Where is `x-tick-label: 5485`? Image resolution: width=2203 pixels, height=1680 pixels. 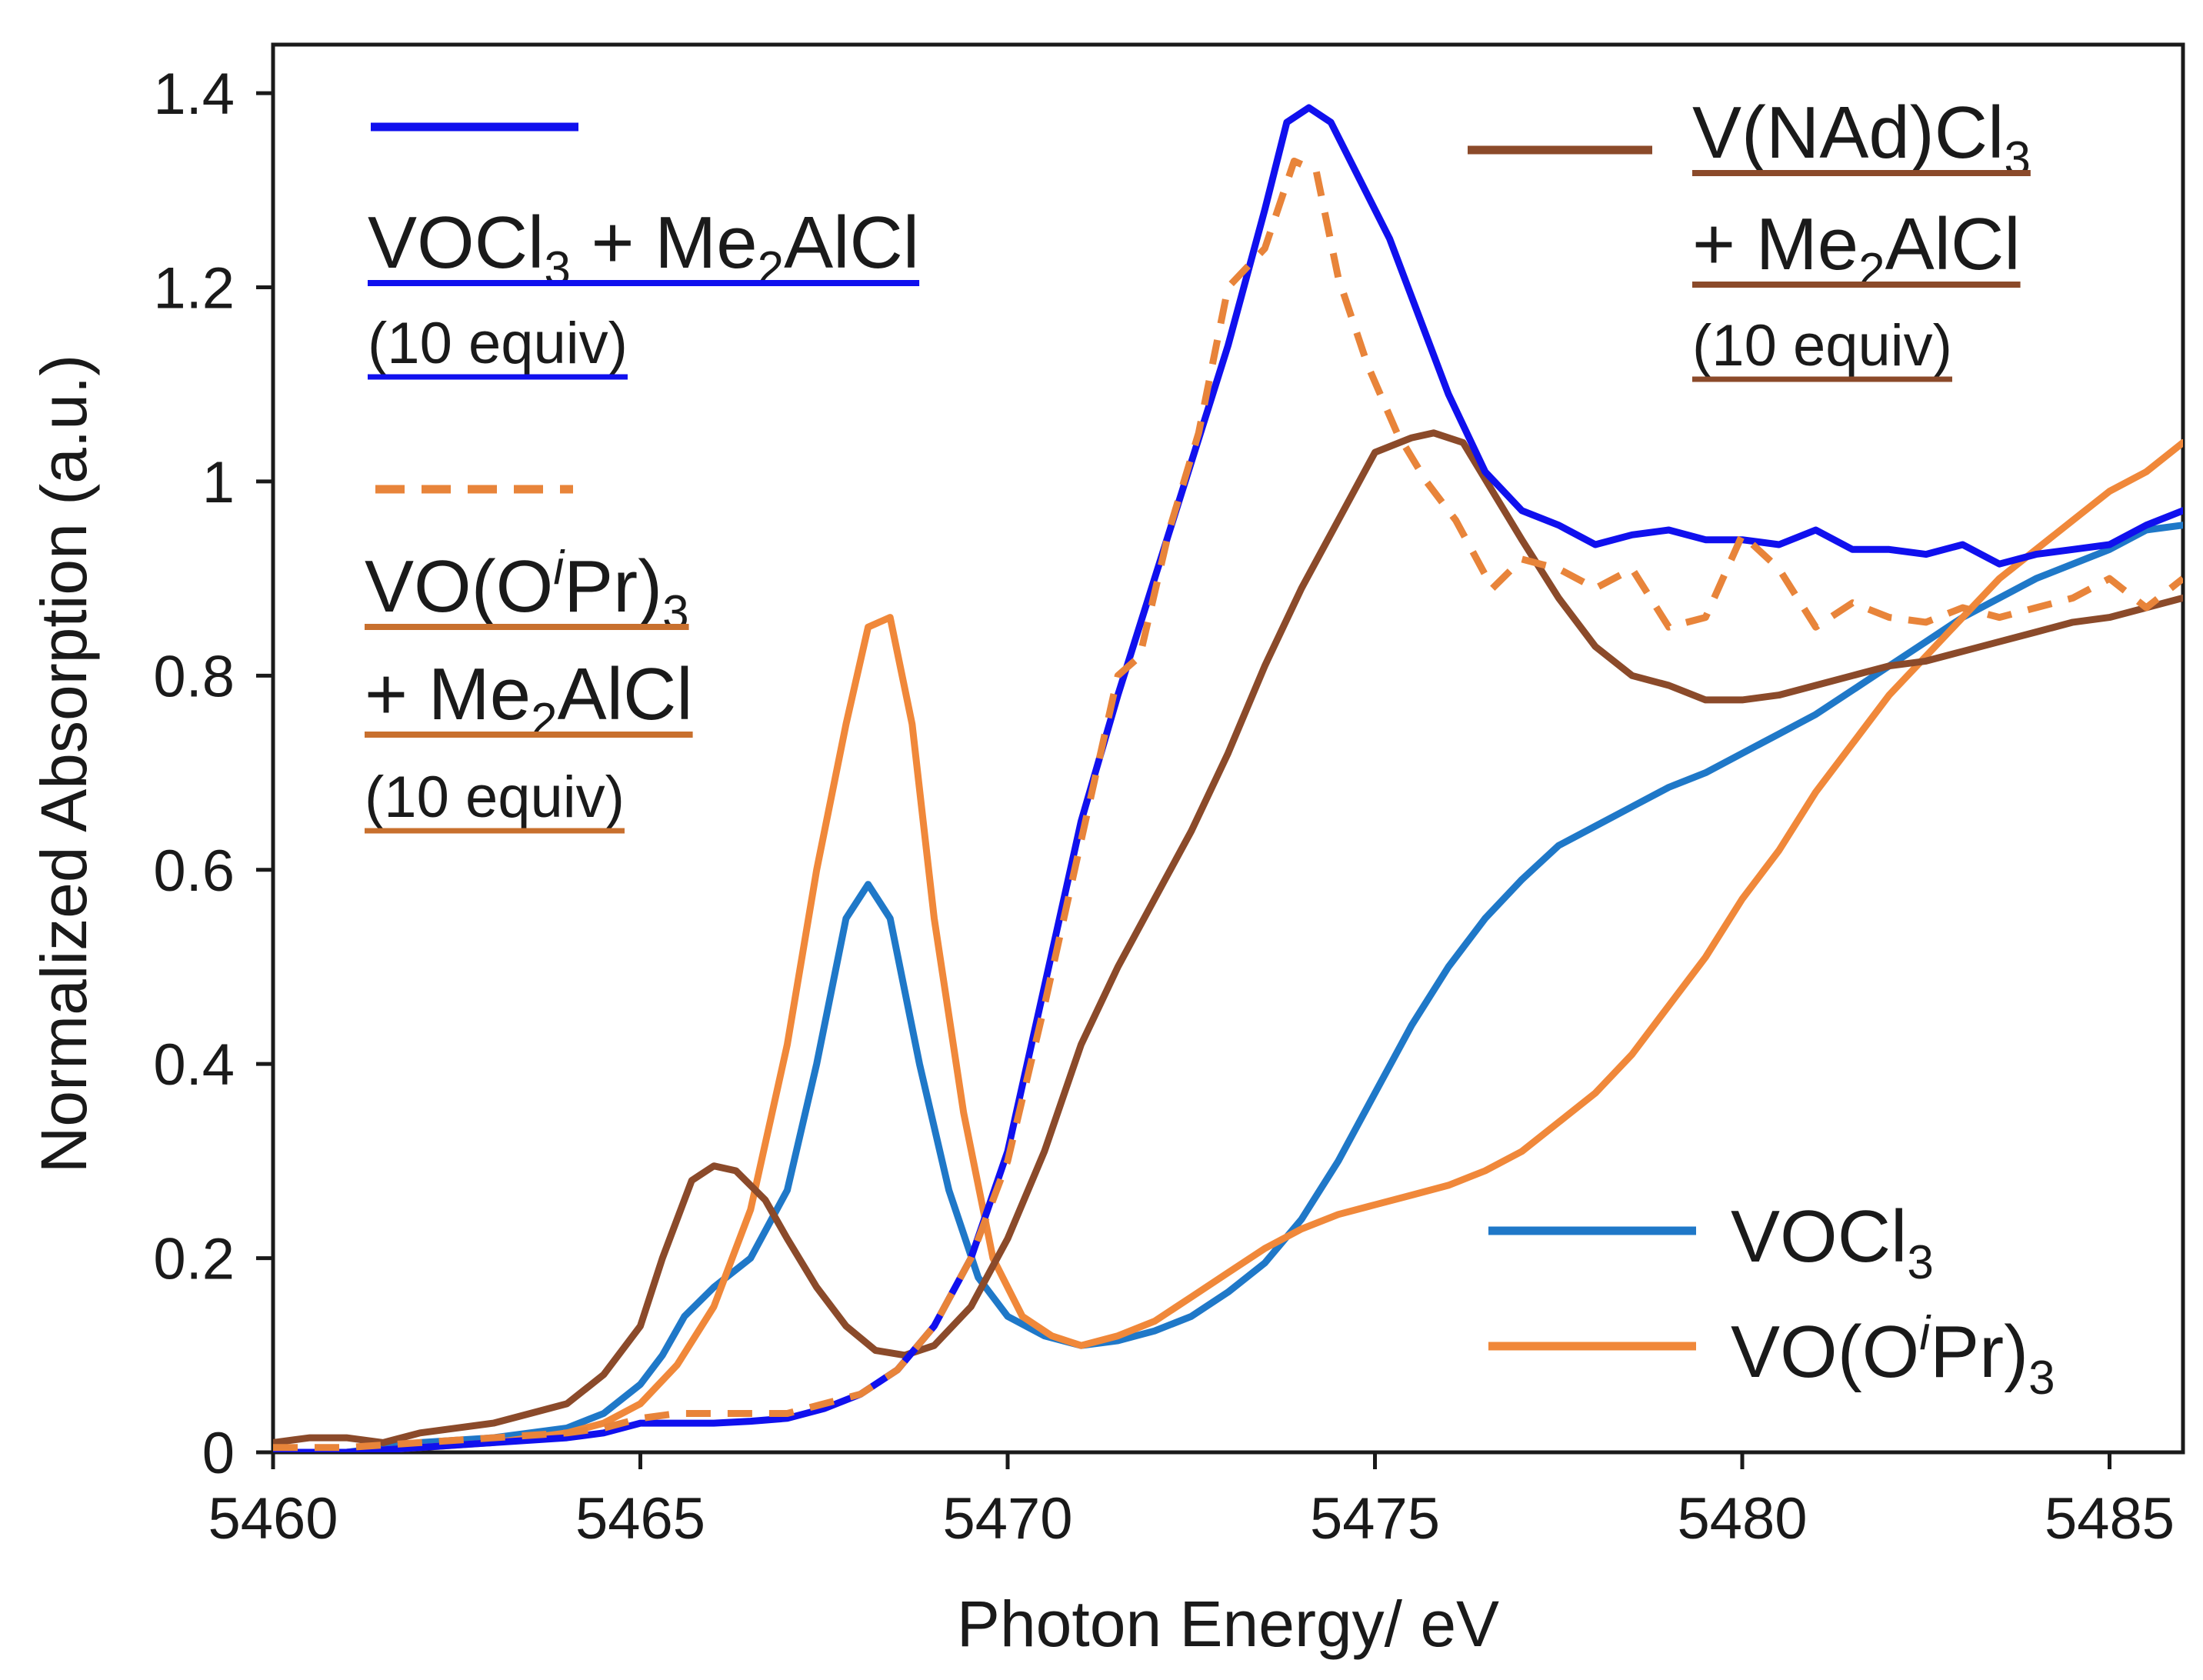 x-tick-label: 5485 is located at coordinates (2110, 1519).